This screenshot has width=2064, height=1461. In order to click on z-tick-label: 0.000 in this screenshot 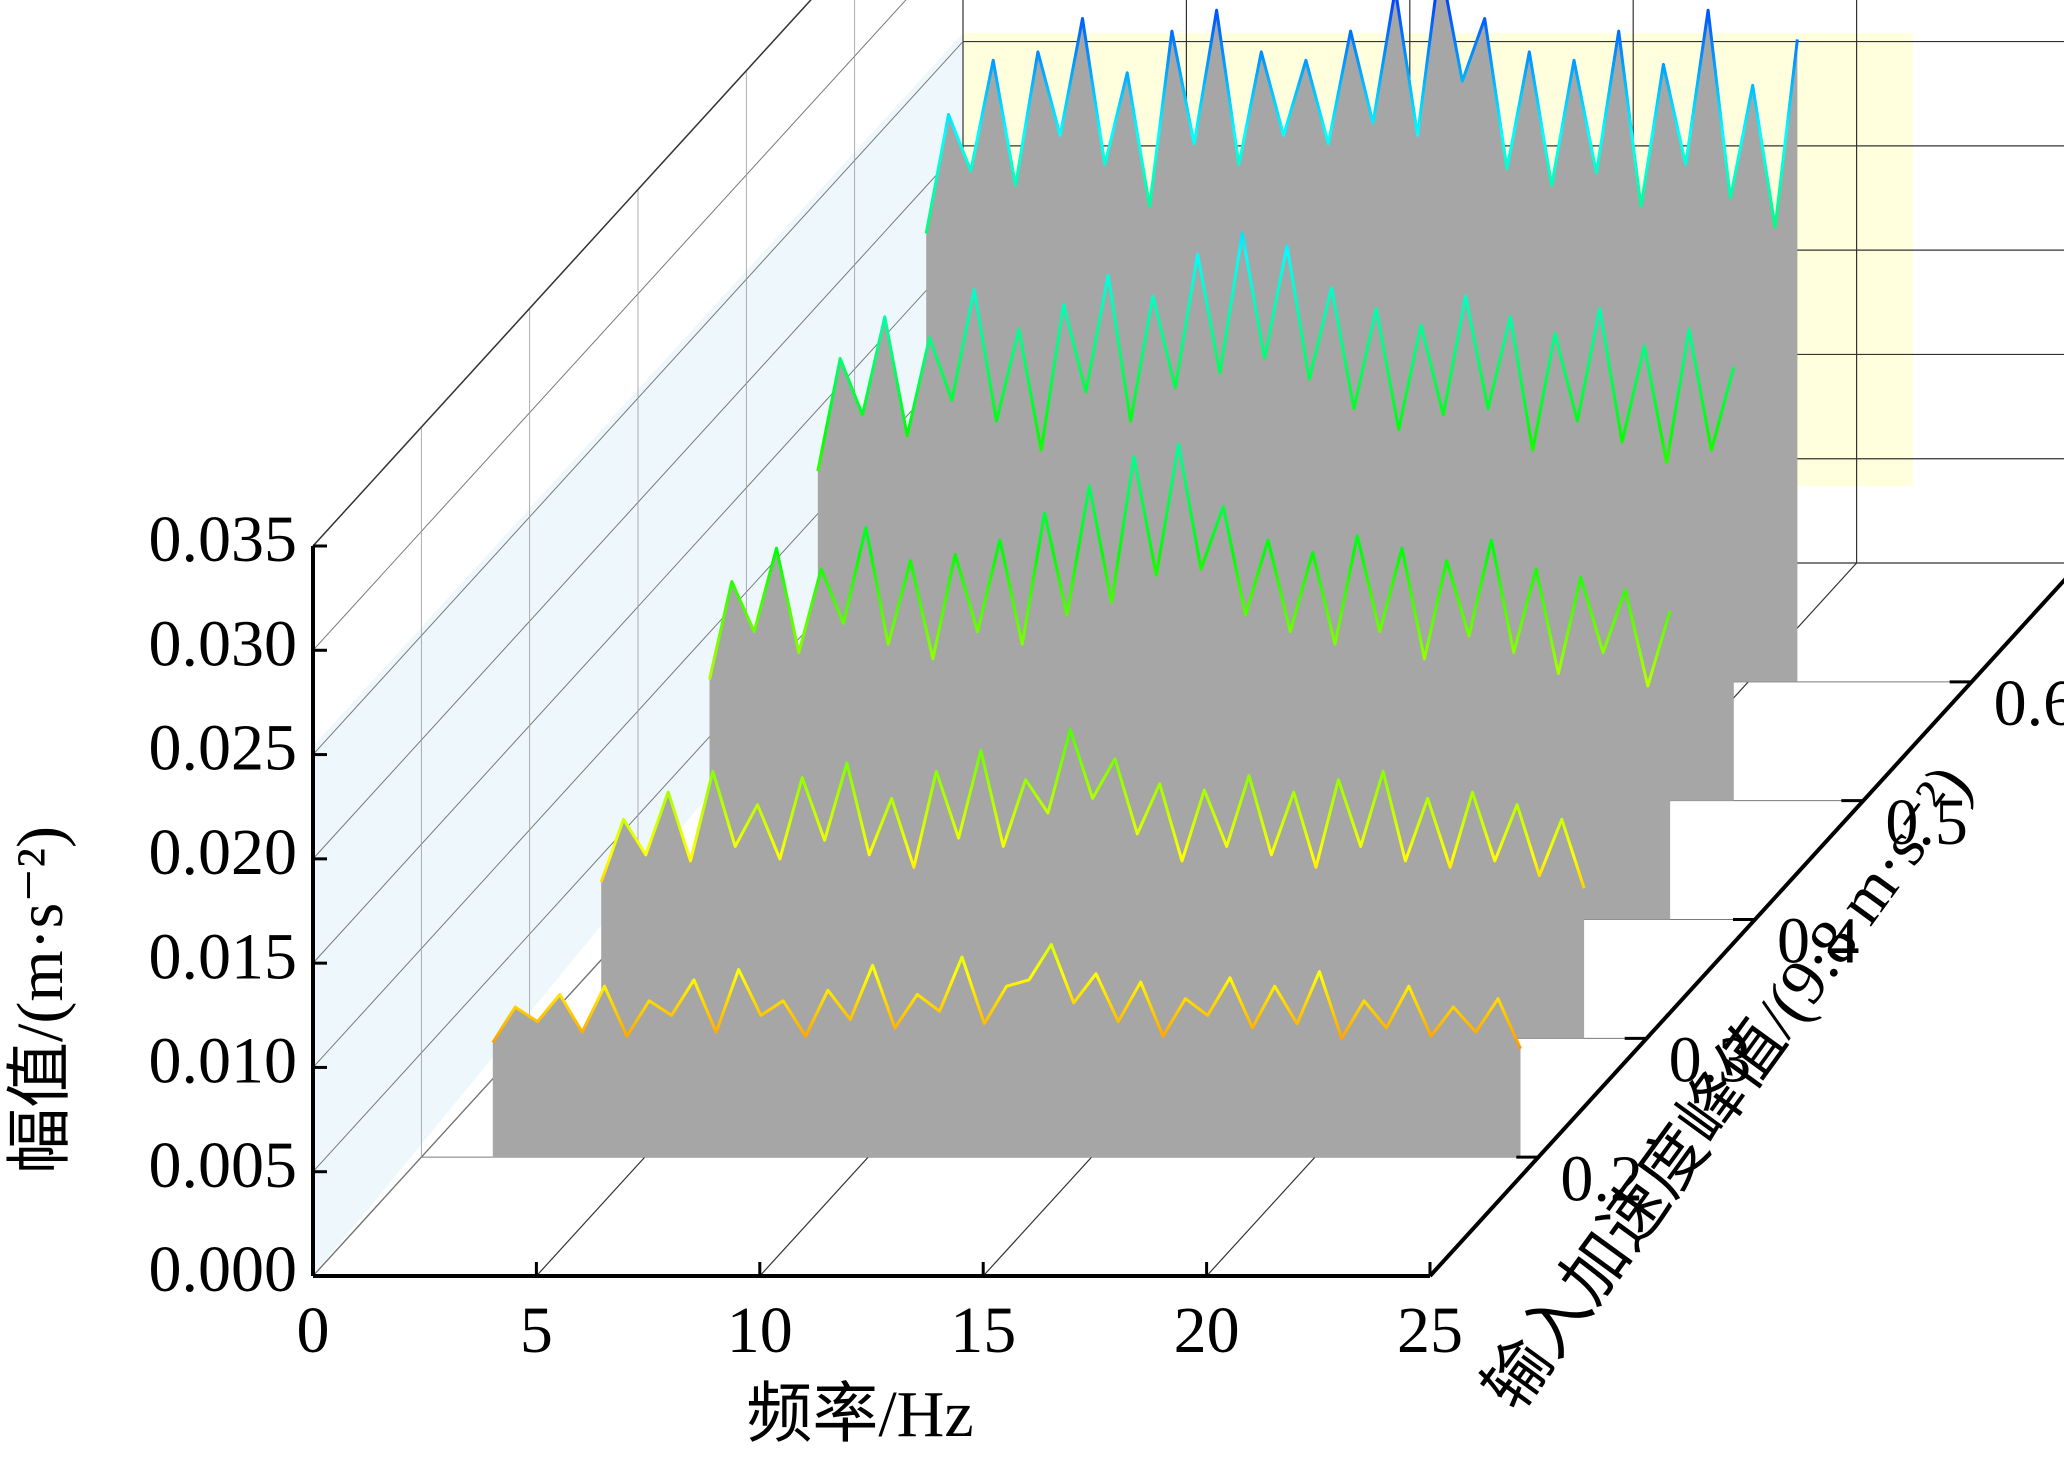, I will do `click(223, 1269)`.